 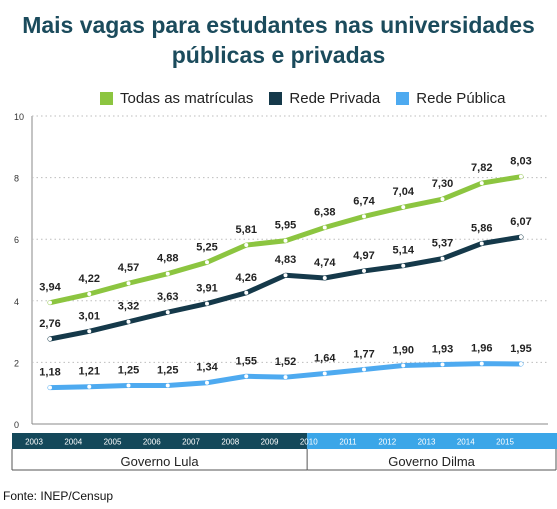 I want to click on data-label: 7,82, so click(x=481, y=168).